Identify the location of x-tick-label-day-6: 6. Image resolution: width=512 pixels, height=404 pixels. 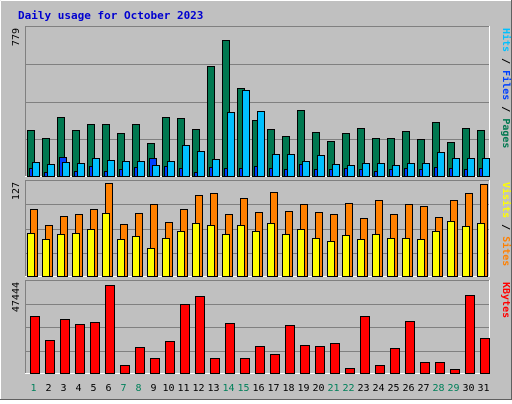
(108, 388).